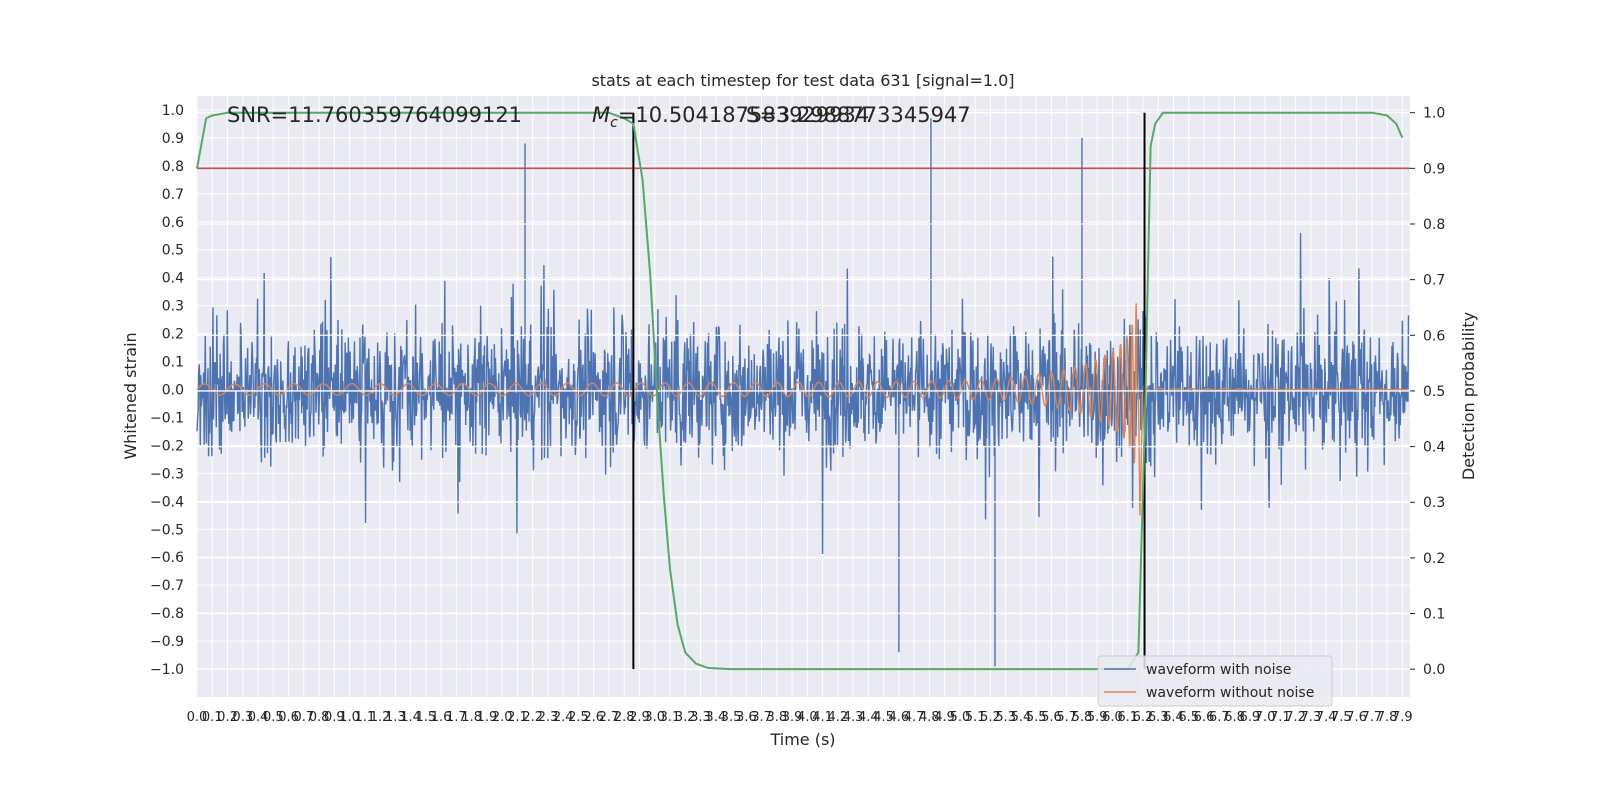 The width and height of the screenshot is (1600, 800). Describe the element at coordinates (130, 395) in the screenshot. I see `left-y-axis-label: Whitened strain` at that location.